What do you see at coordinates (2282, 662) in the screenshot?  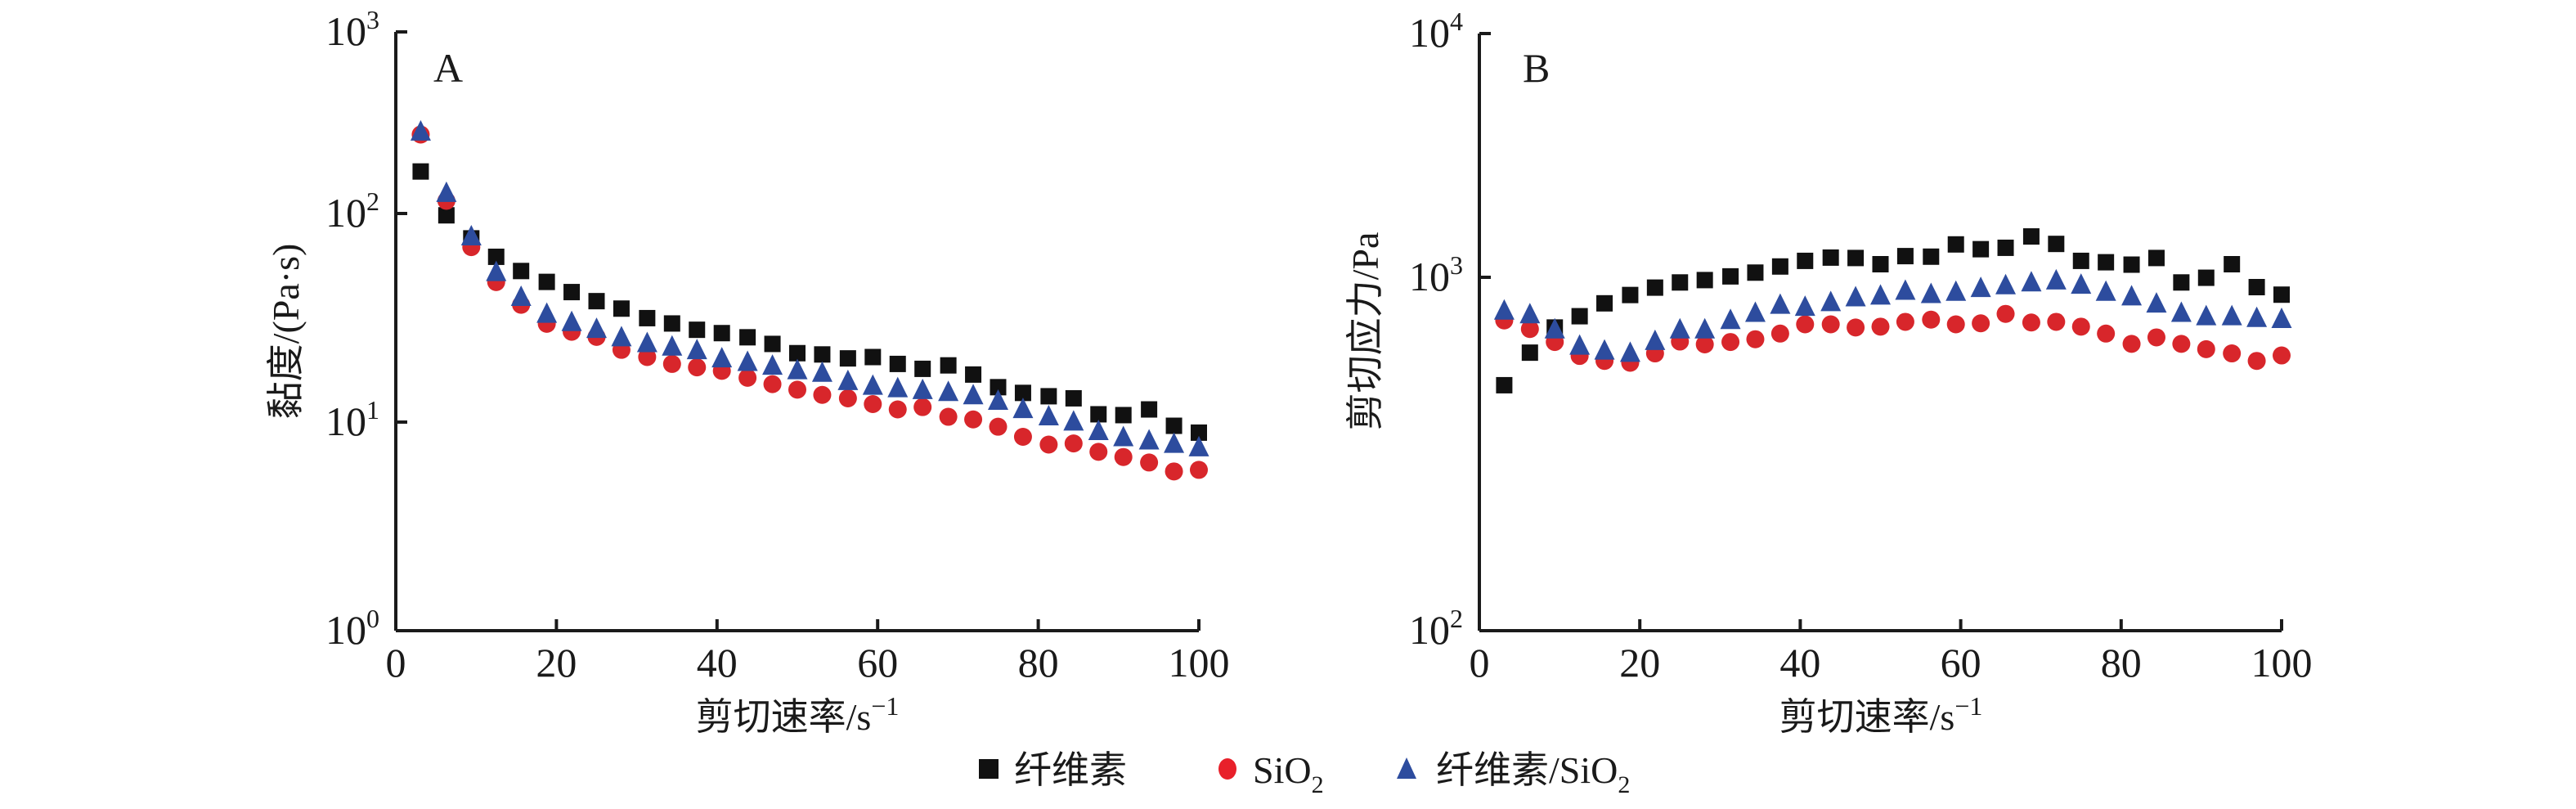 I see `x-tick-label: 100` at bounding box center [2282, 662].